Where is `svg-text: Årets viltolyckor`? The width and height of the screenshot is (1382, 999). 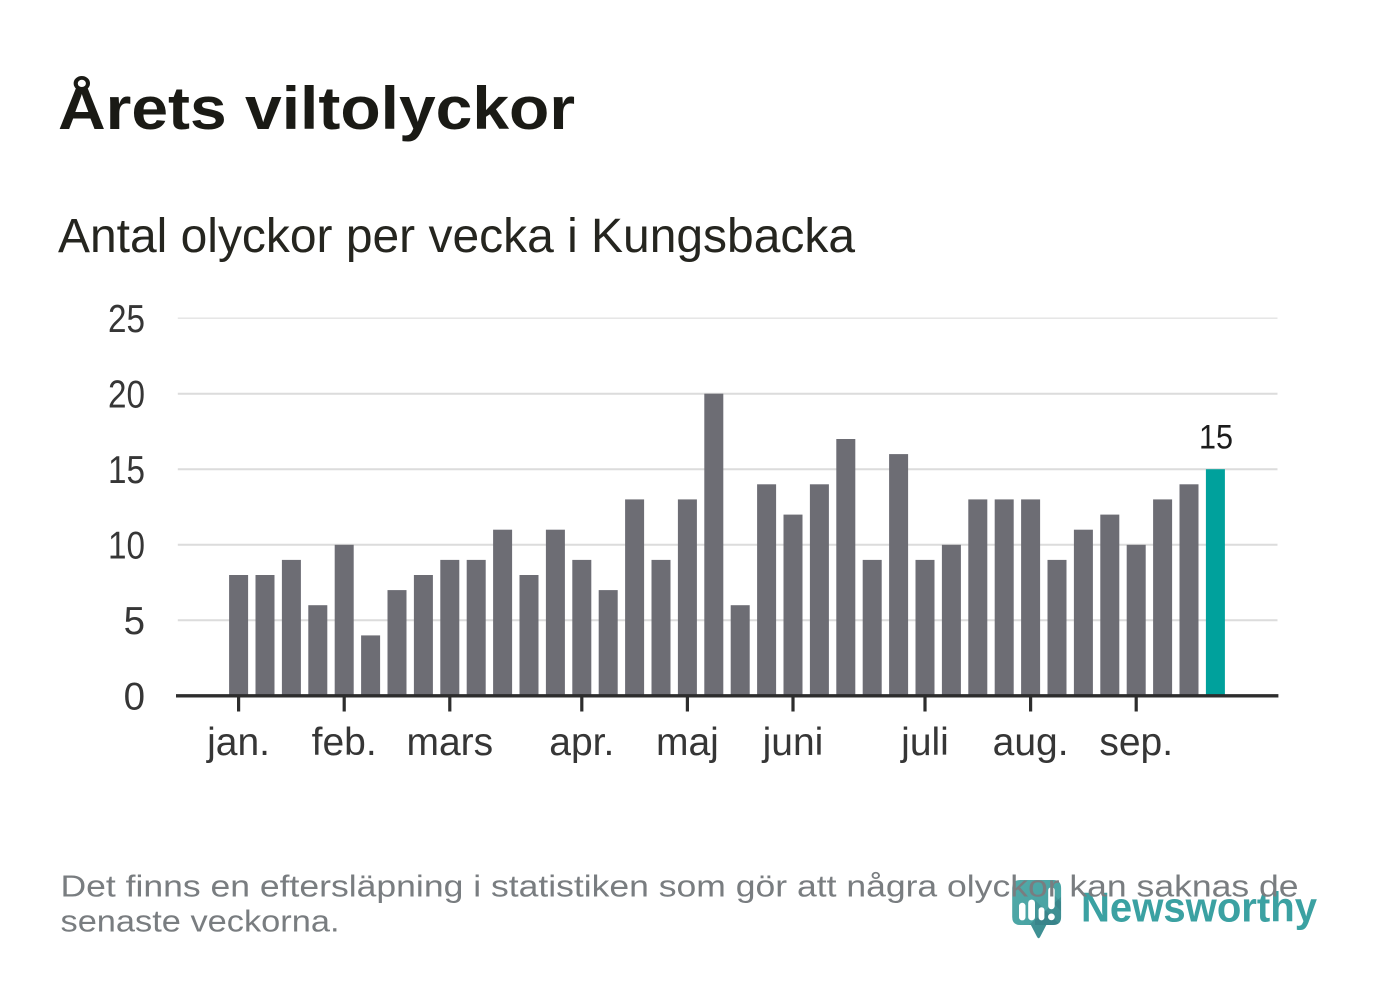 svg-text: Årets viltolyckor is located at coordinates (316, 108).